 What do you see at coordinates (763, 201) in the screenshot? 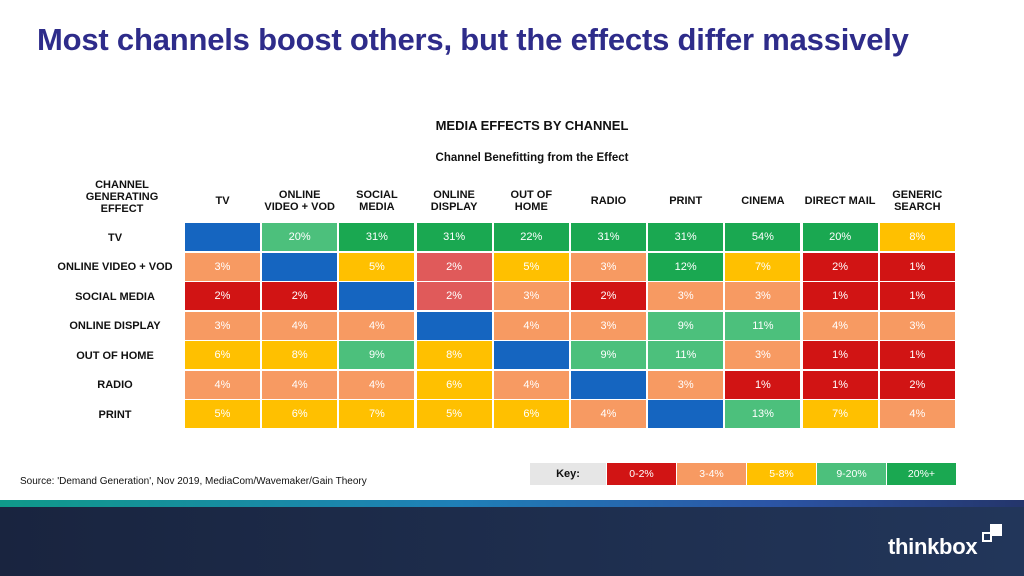
I see `column-header: CINEMA` at bounding box center [763, 201].